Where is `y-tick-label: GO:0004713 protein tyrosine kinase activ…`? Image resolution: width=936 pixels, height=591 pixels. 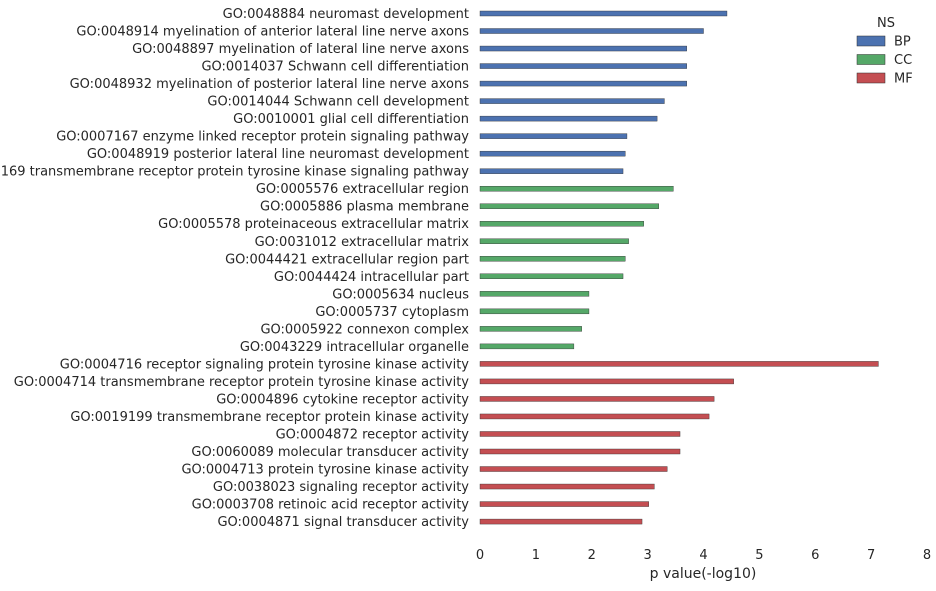 y-tick-label: GO:0004713 protein tyrosine kinase activ… is located at coordinates (325, 470).